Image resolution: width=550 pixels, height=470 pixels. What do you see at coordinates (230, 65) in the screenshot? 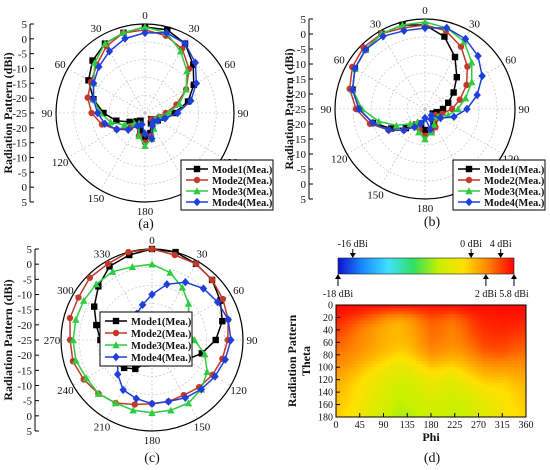
I see `angle-tick-label: 60` at bounding box center [230, 65].